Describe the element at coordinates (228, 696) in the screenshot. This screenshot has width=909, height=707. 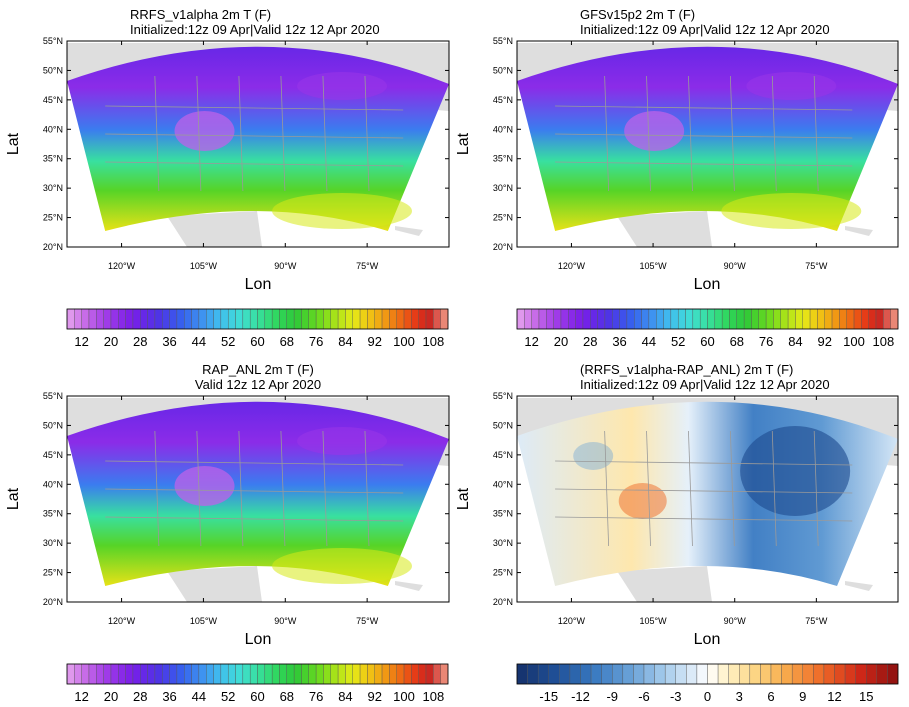
I see `colorbar-tick-label: 52` at that location.